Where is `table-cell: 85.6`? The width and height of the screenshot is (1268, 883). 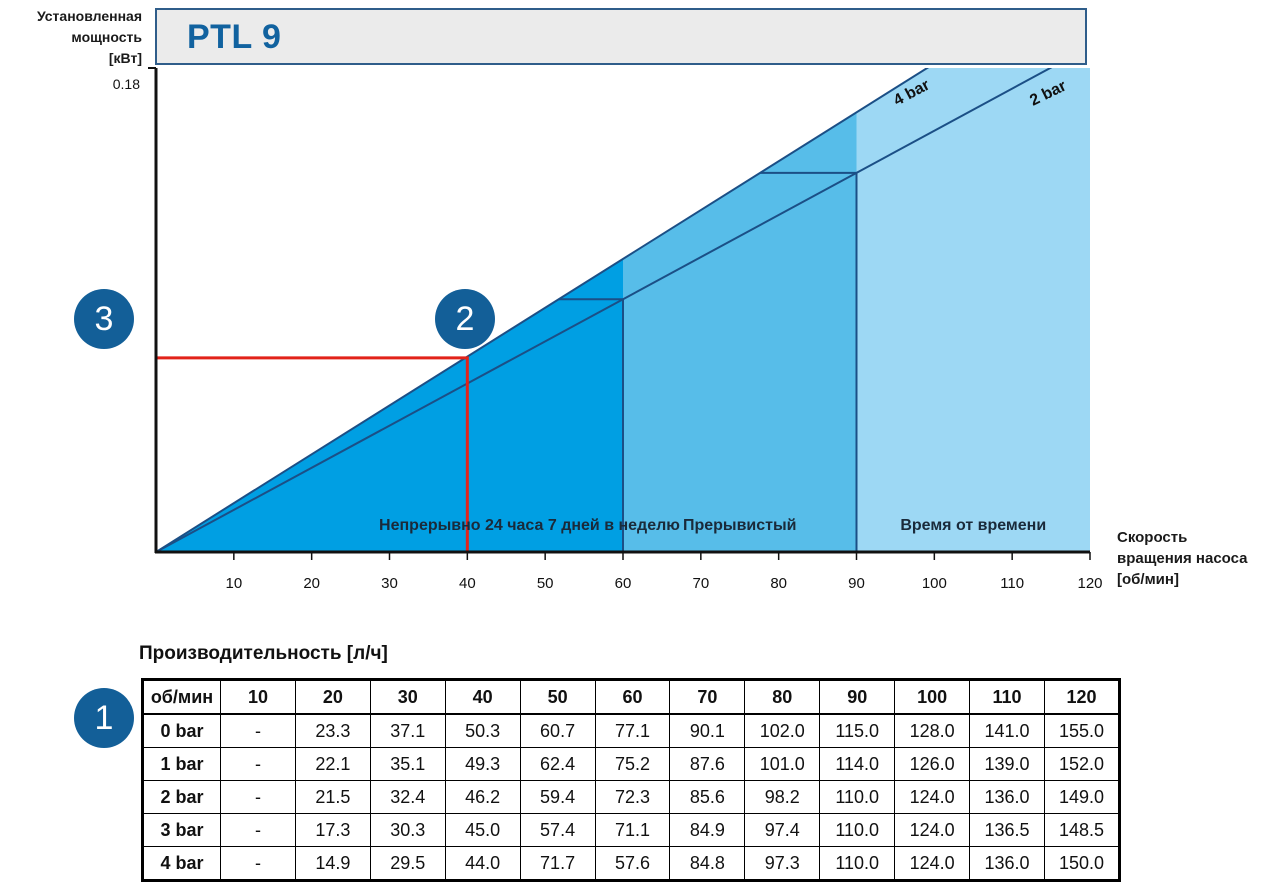 table-cell: 85.6 is located at coordinates (707, 797).